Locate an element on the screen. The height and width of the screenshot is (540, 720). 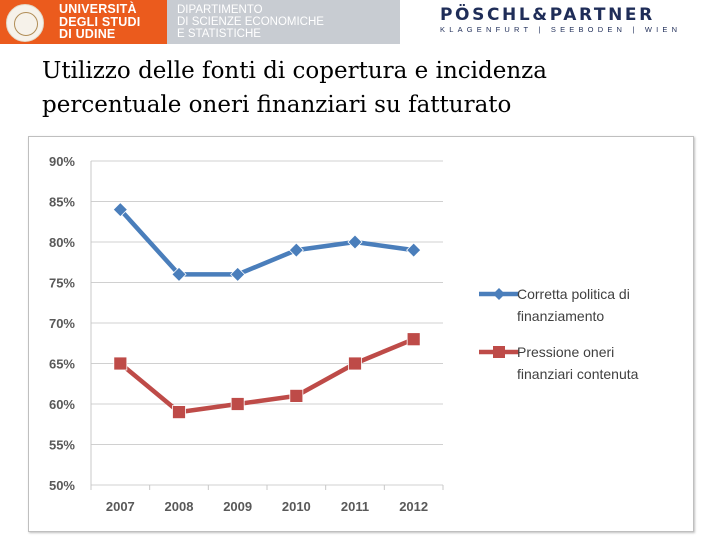
x-tick-label: 2010 is located at coordinates (296, 506).